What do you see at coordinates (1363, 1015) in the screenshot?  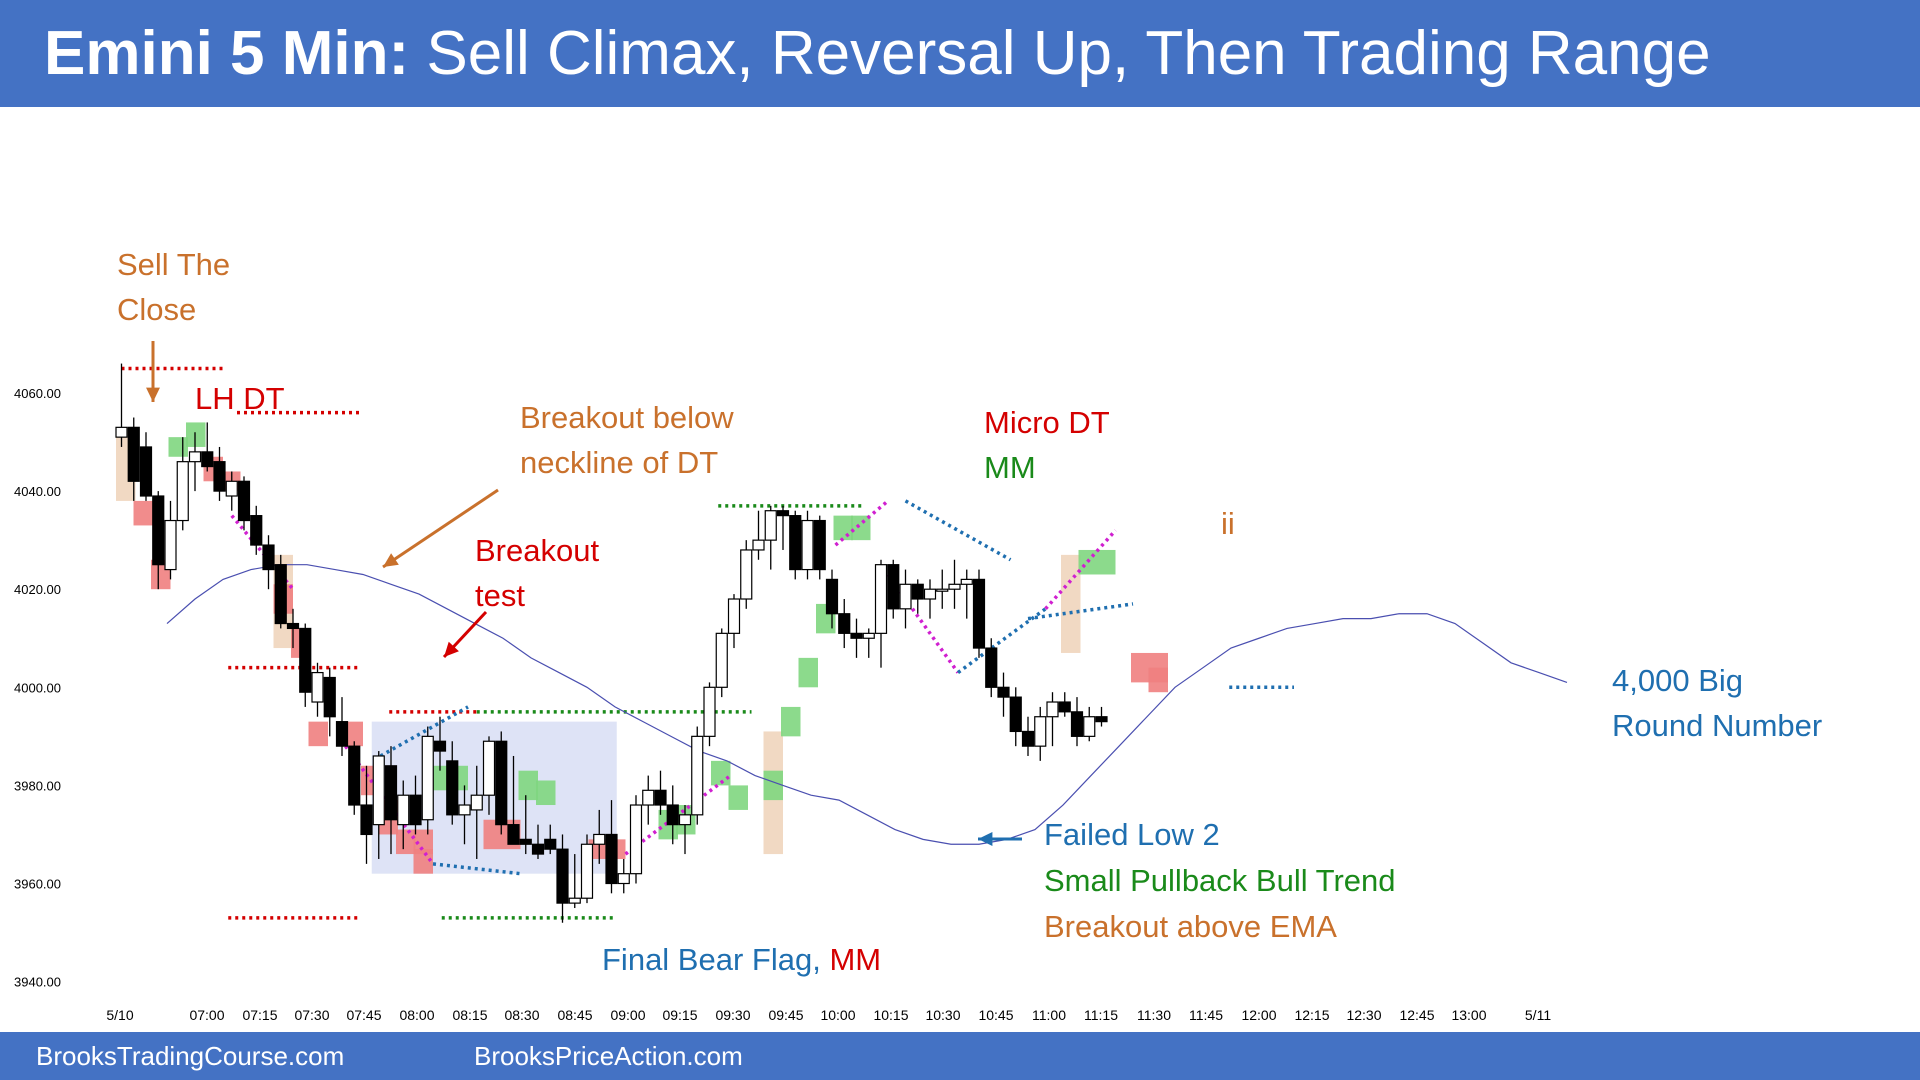 I see `x-tick-label: 12:30` at bounding box center [1363, 1015].